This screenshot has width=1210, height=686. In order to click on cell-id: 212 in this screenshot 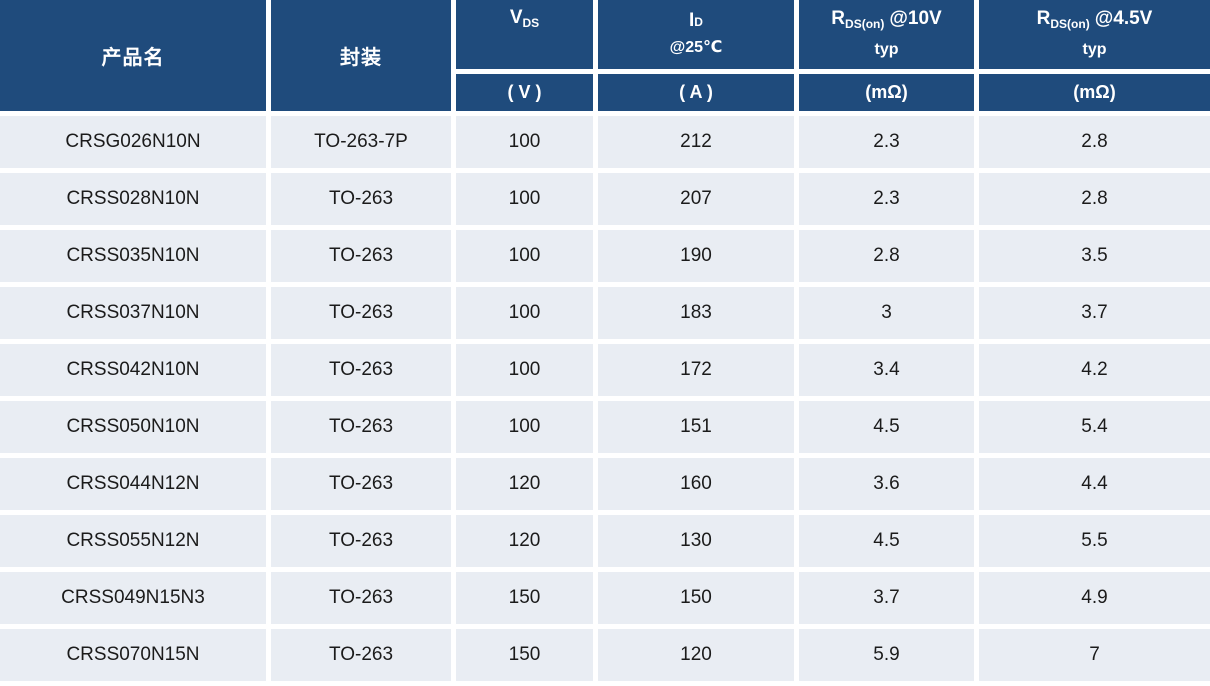, I will do `click(696, 142)`.